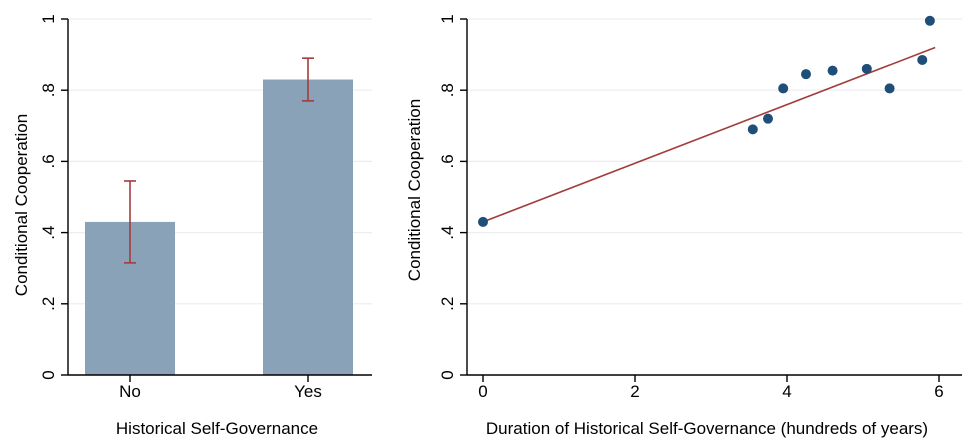 This screenshot has width=968, height=443. What do you see at coordinates (786, 391) in the screenshot?
I see `right-x-tick-label: 4` at bounding box center [786, 391].